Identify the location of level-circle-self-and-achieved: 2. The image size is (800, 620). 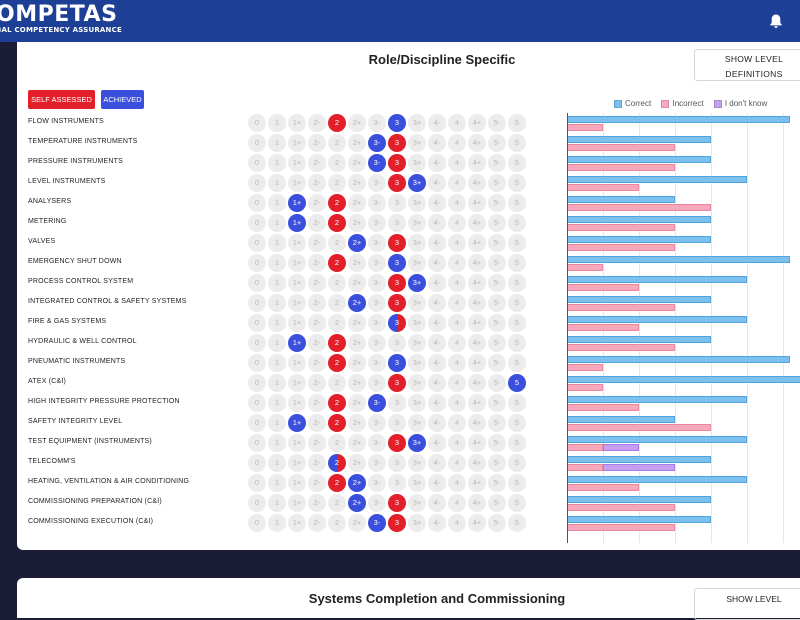
(337, 463).